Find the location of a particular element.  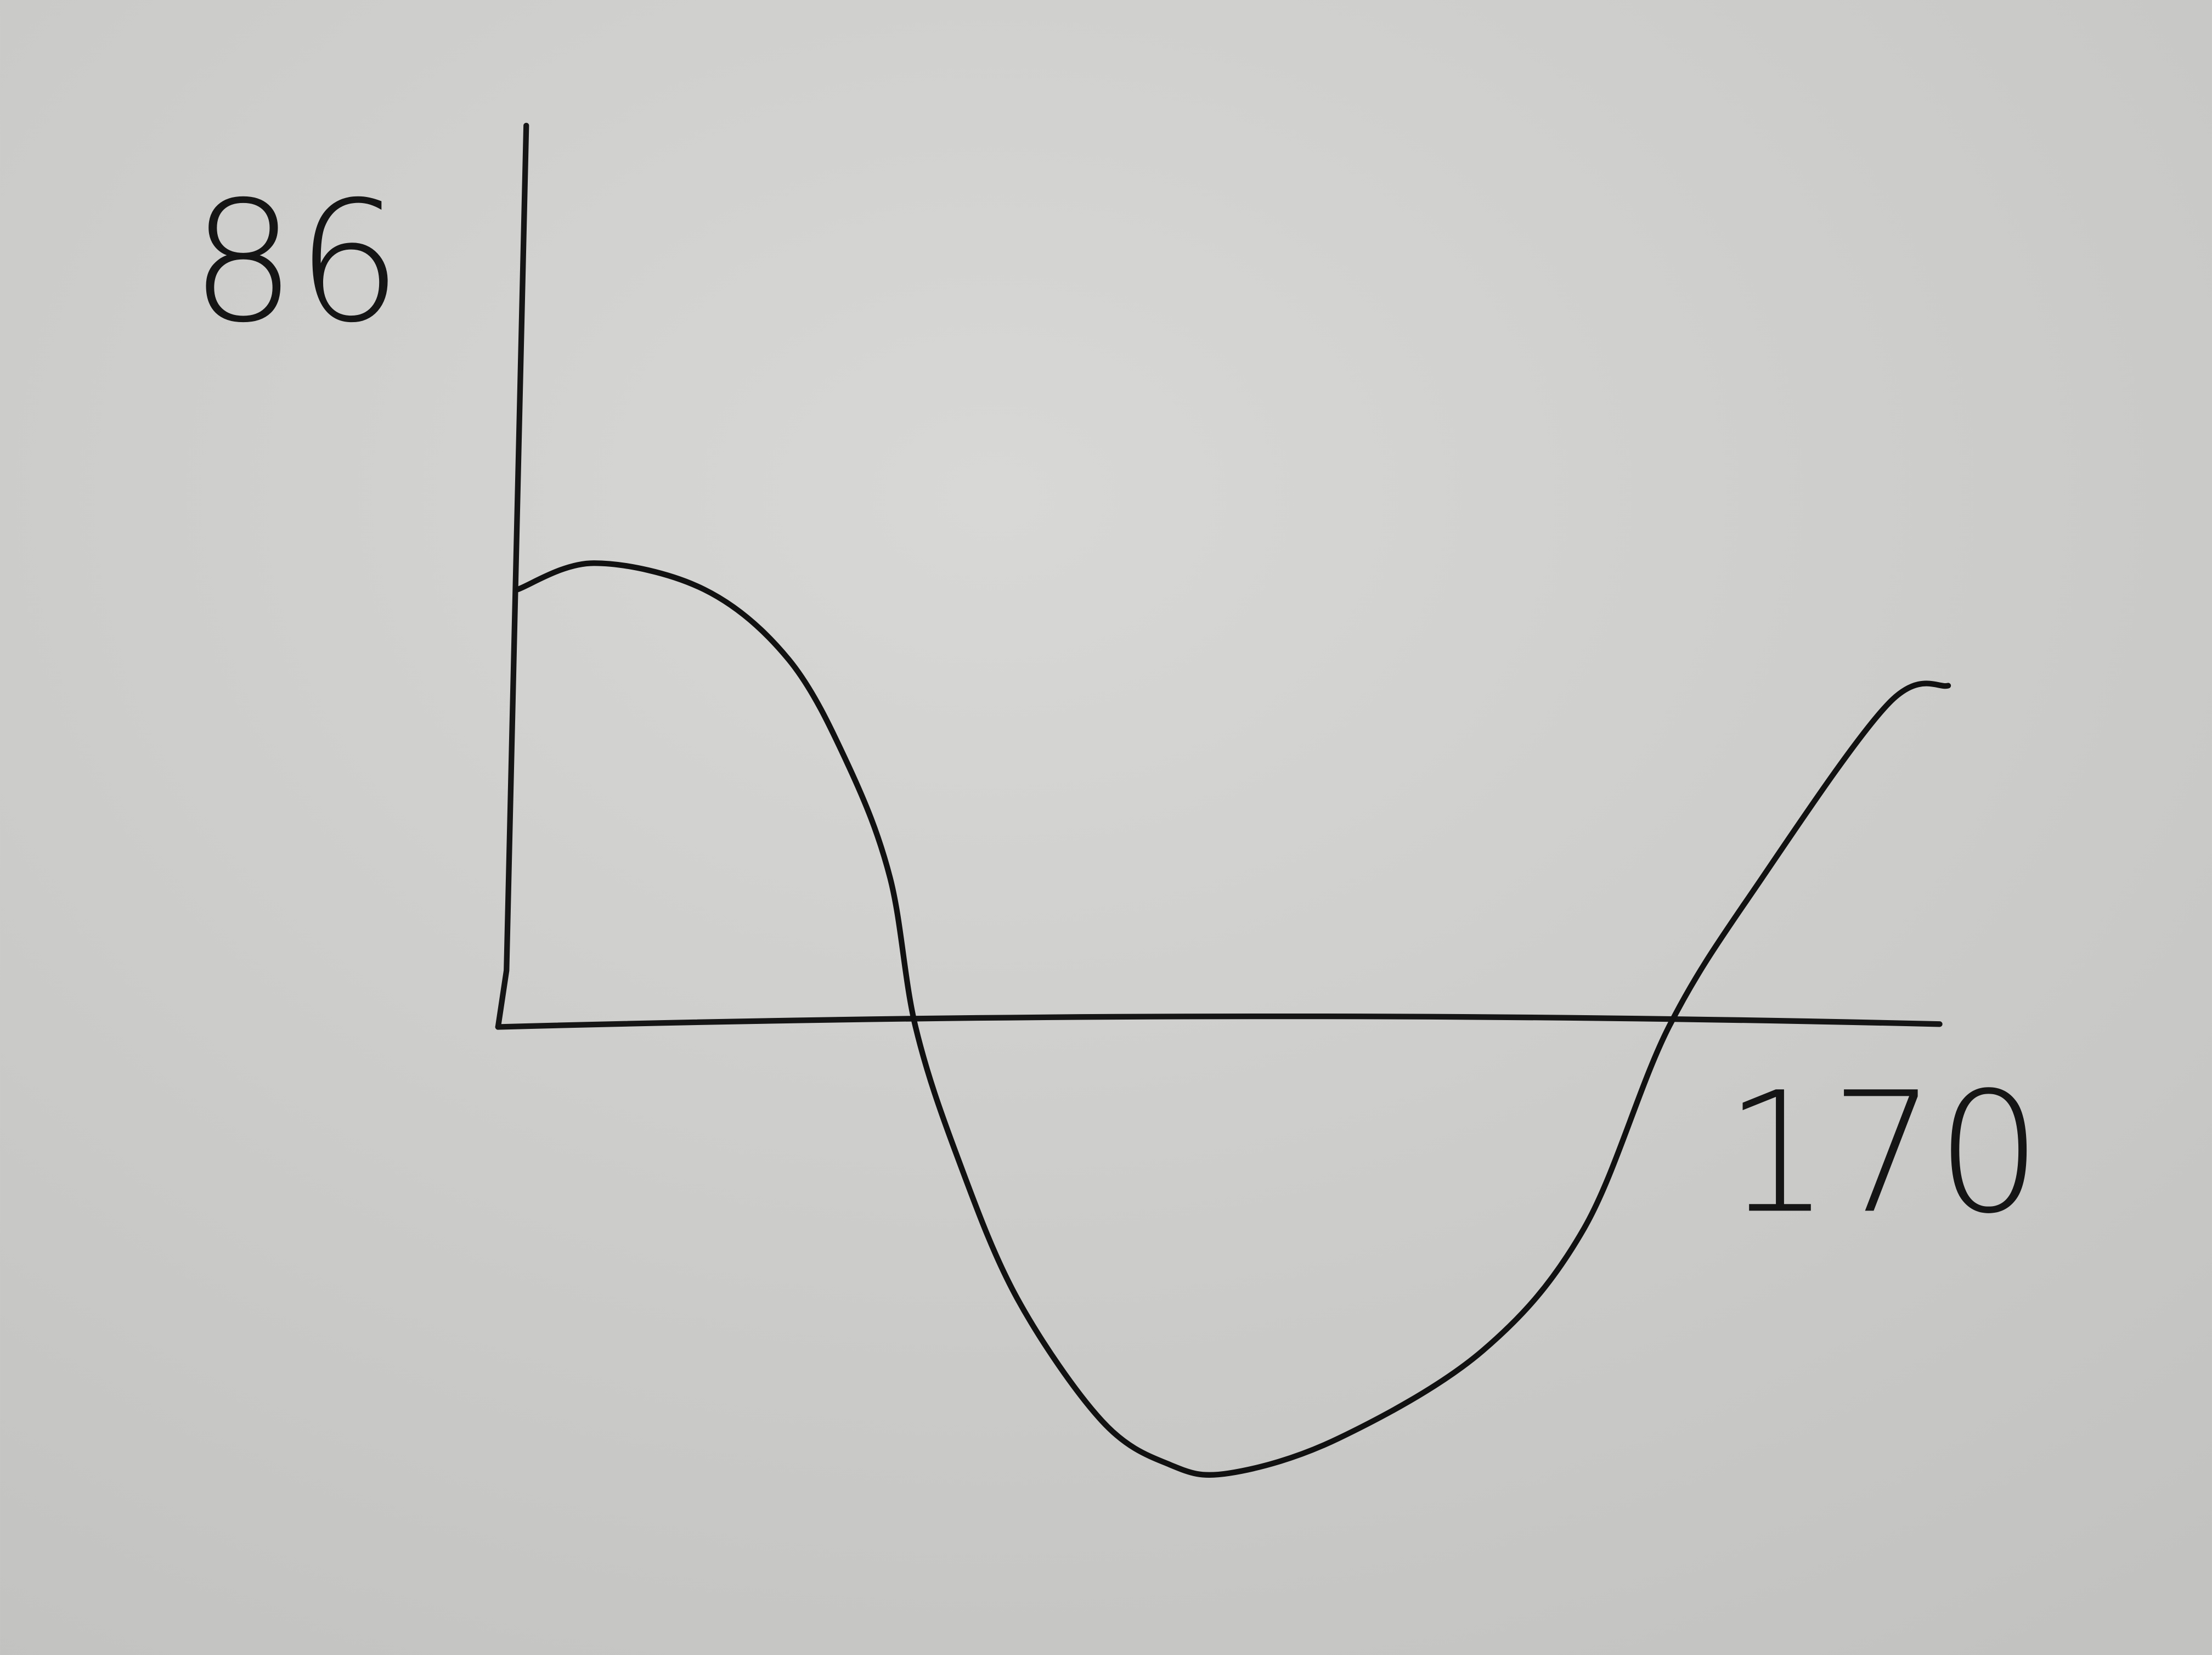

y-axis is located at coordinates (512, 576).